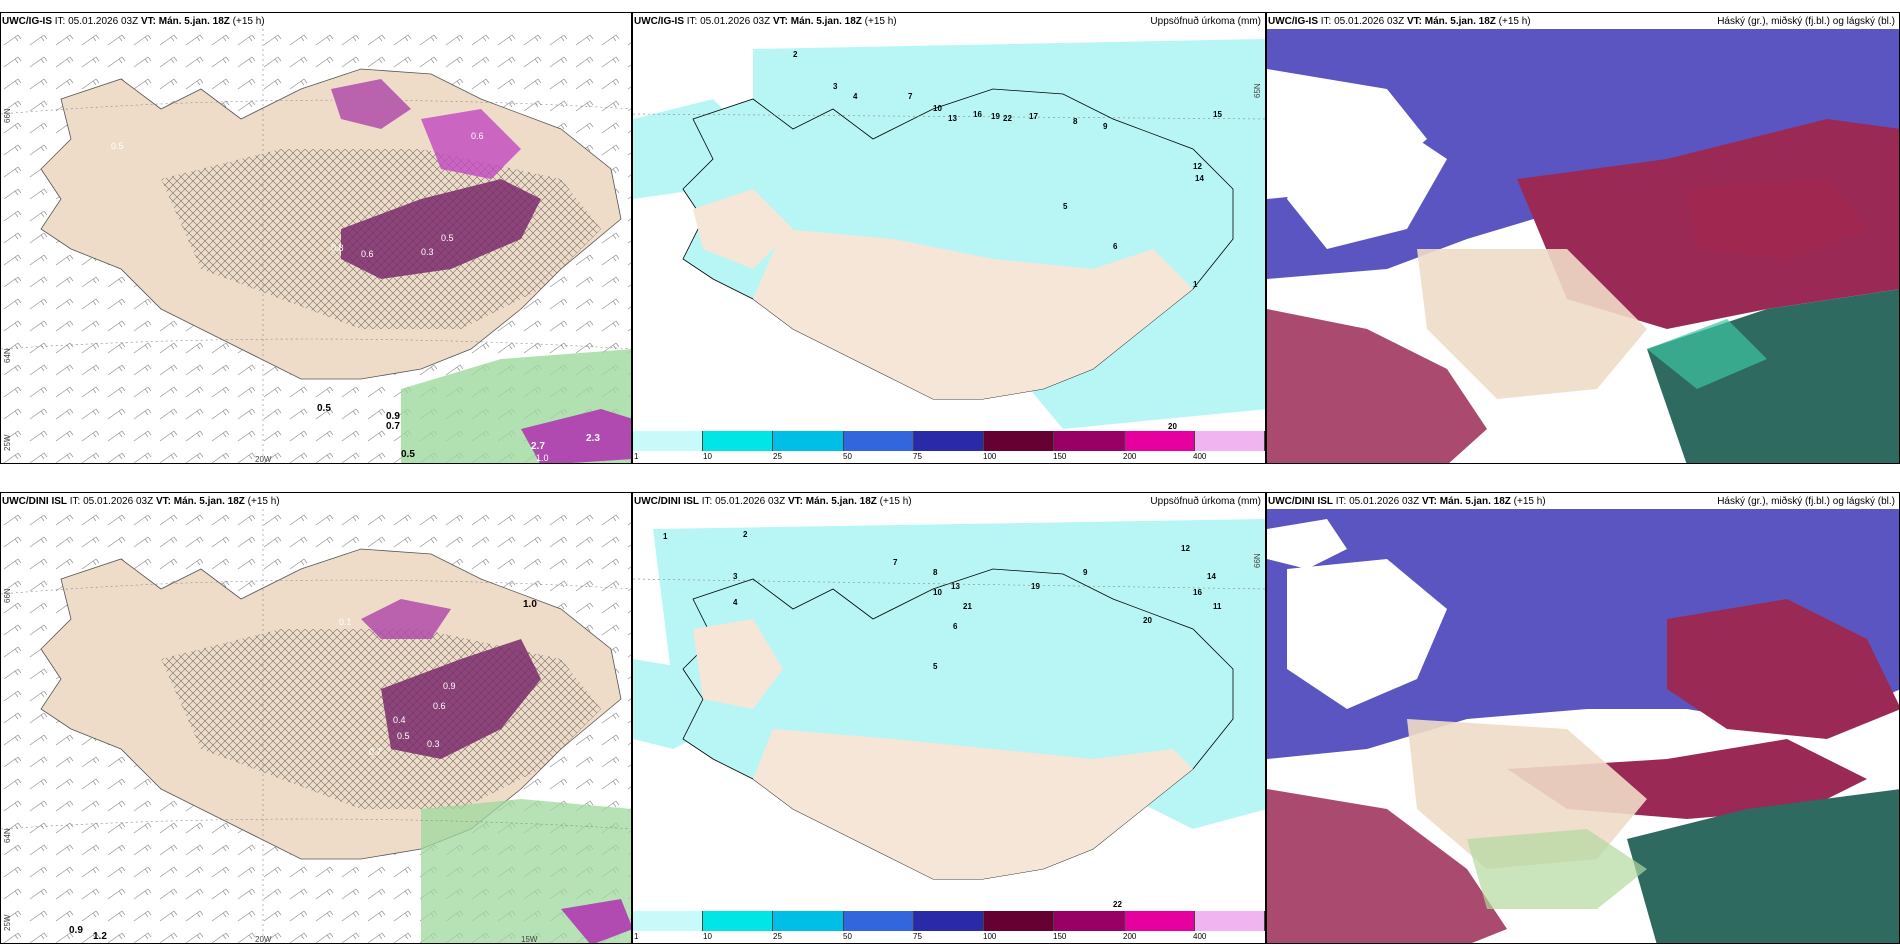  I want to click on colorbar-labels: 1 10 25 50 75 100 150 200 400, so click(949, 457).